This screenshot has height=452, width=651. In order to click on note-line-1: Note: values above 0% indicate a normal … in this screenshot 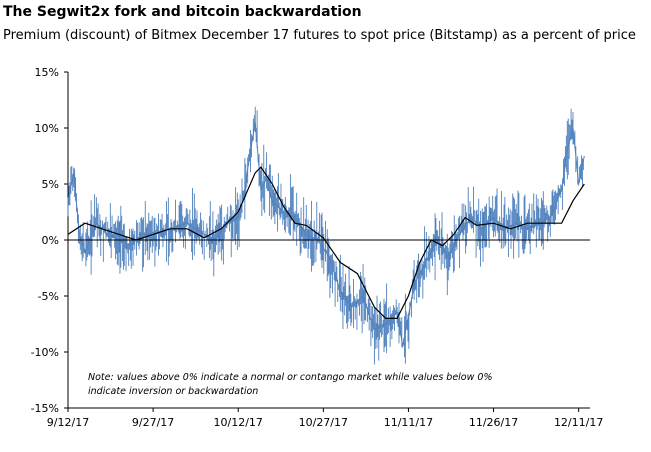, I will do `click(290, 377)`.